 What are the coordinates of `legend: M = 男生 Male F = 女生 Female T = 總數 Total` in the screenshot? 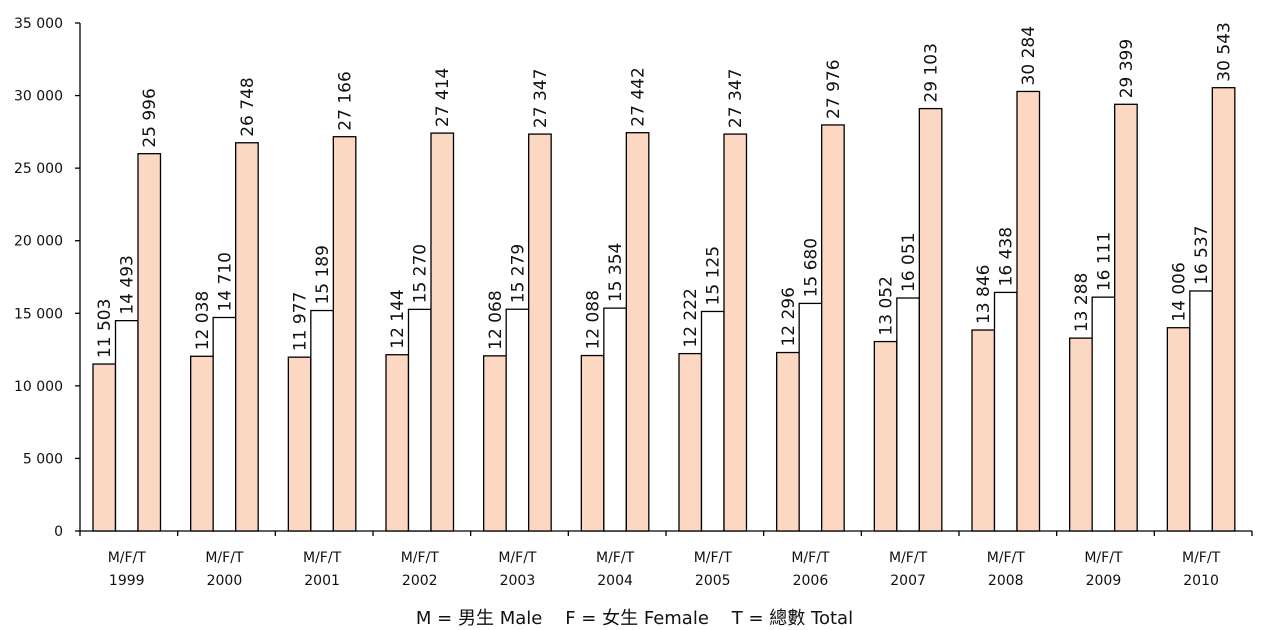 It's located at (634, 618).